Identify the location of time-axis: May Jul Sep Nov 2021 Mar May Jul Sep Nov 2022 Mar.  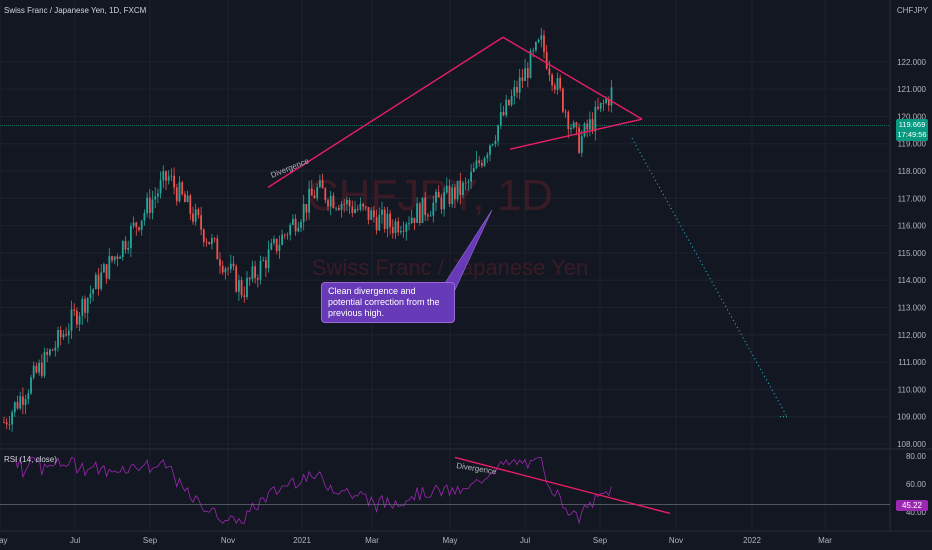
(416, 540).